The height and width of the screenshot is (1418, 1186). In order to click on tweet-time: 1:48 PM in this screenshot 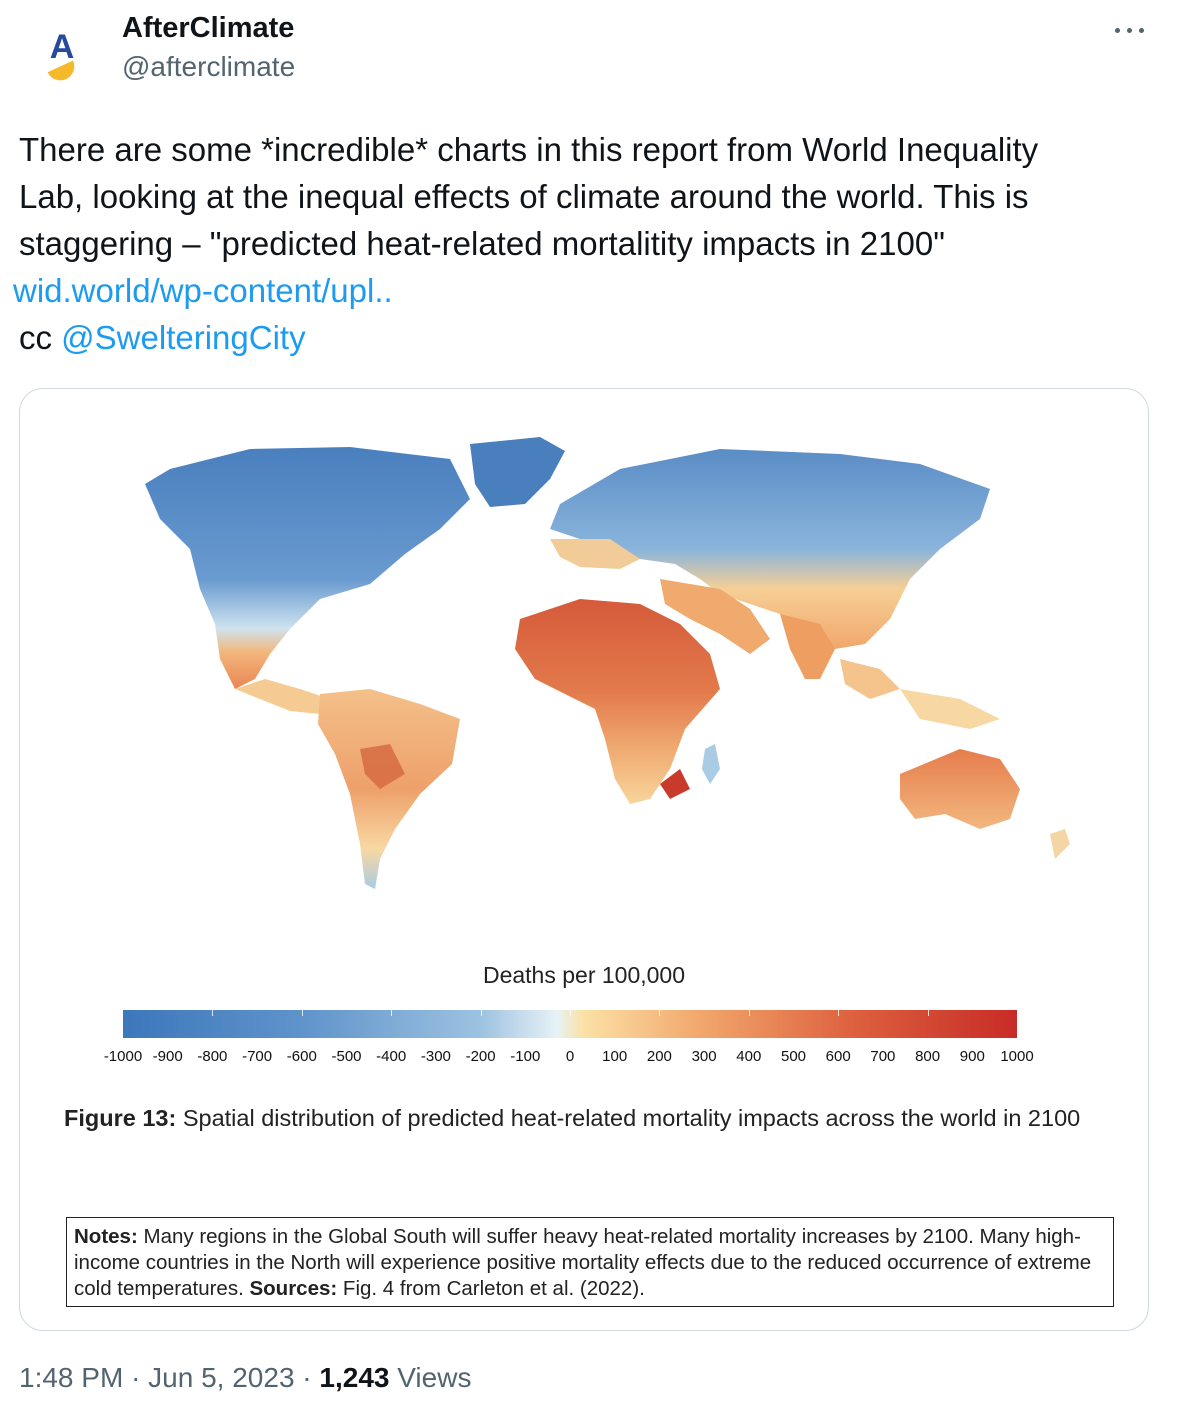, I will do `click(71, 1377)`.